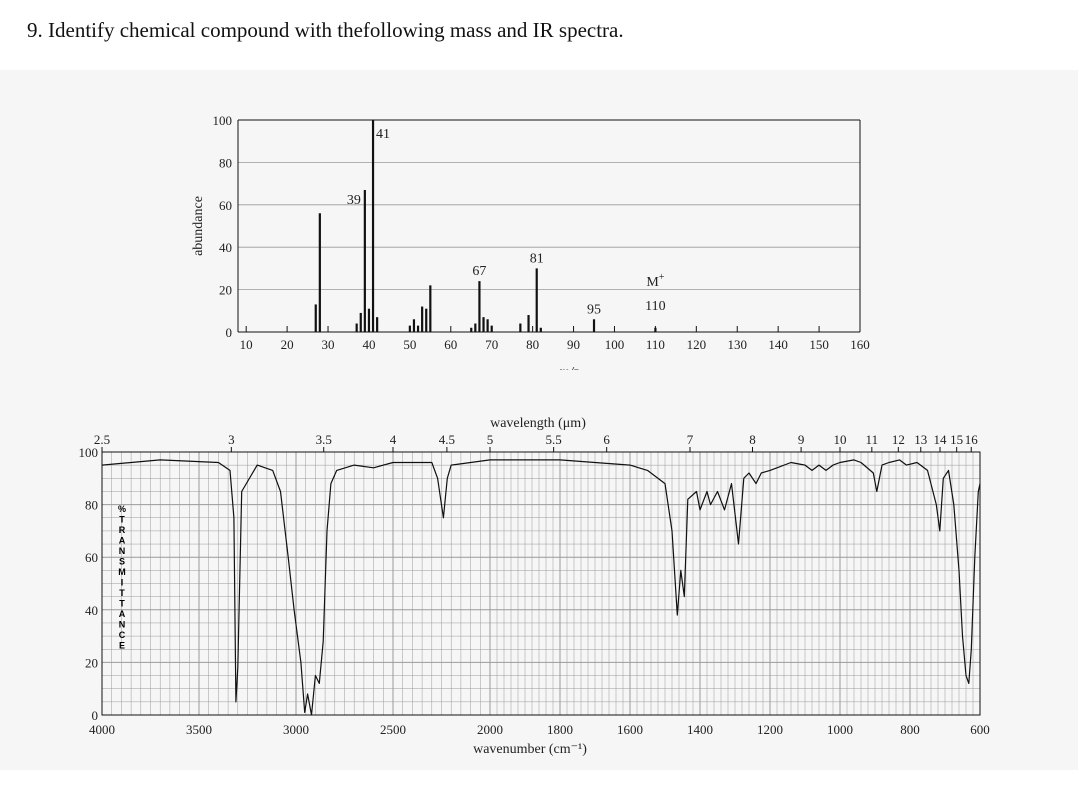 The image size is (1078, 810). I want to click on ir-y-axis-label-char: %, so click(122, 509).